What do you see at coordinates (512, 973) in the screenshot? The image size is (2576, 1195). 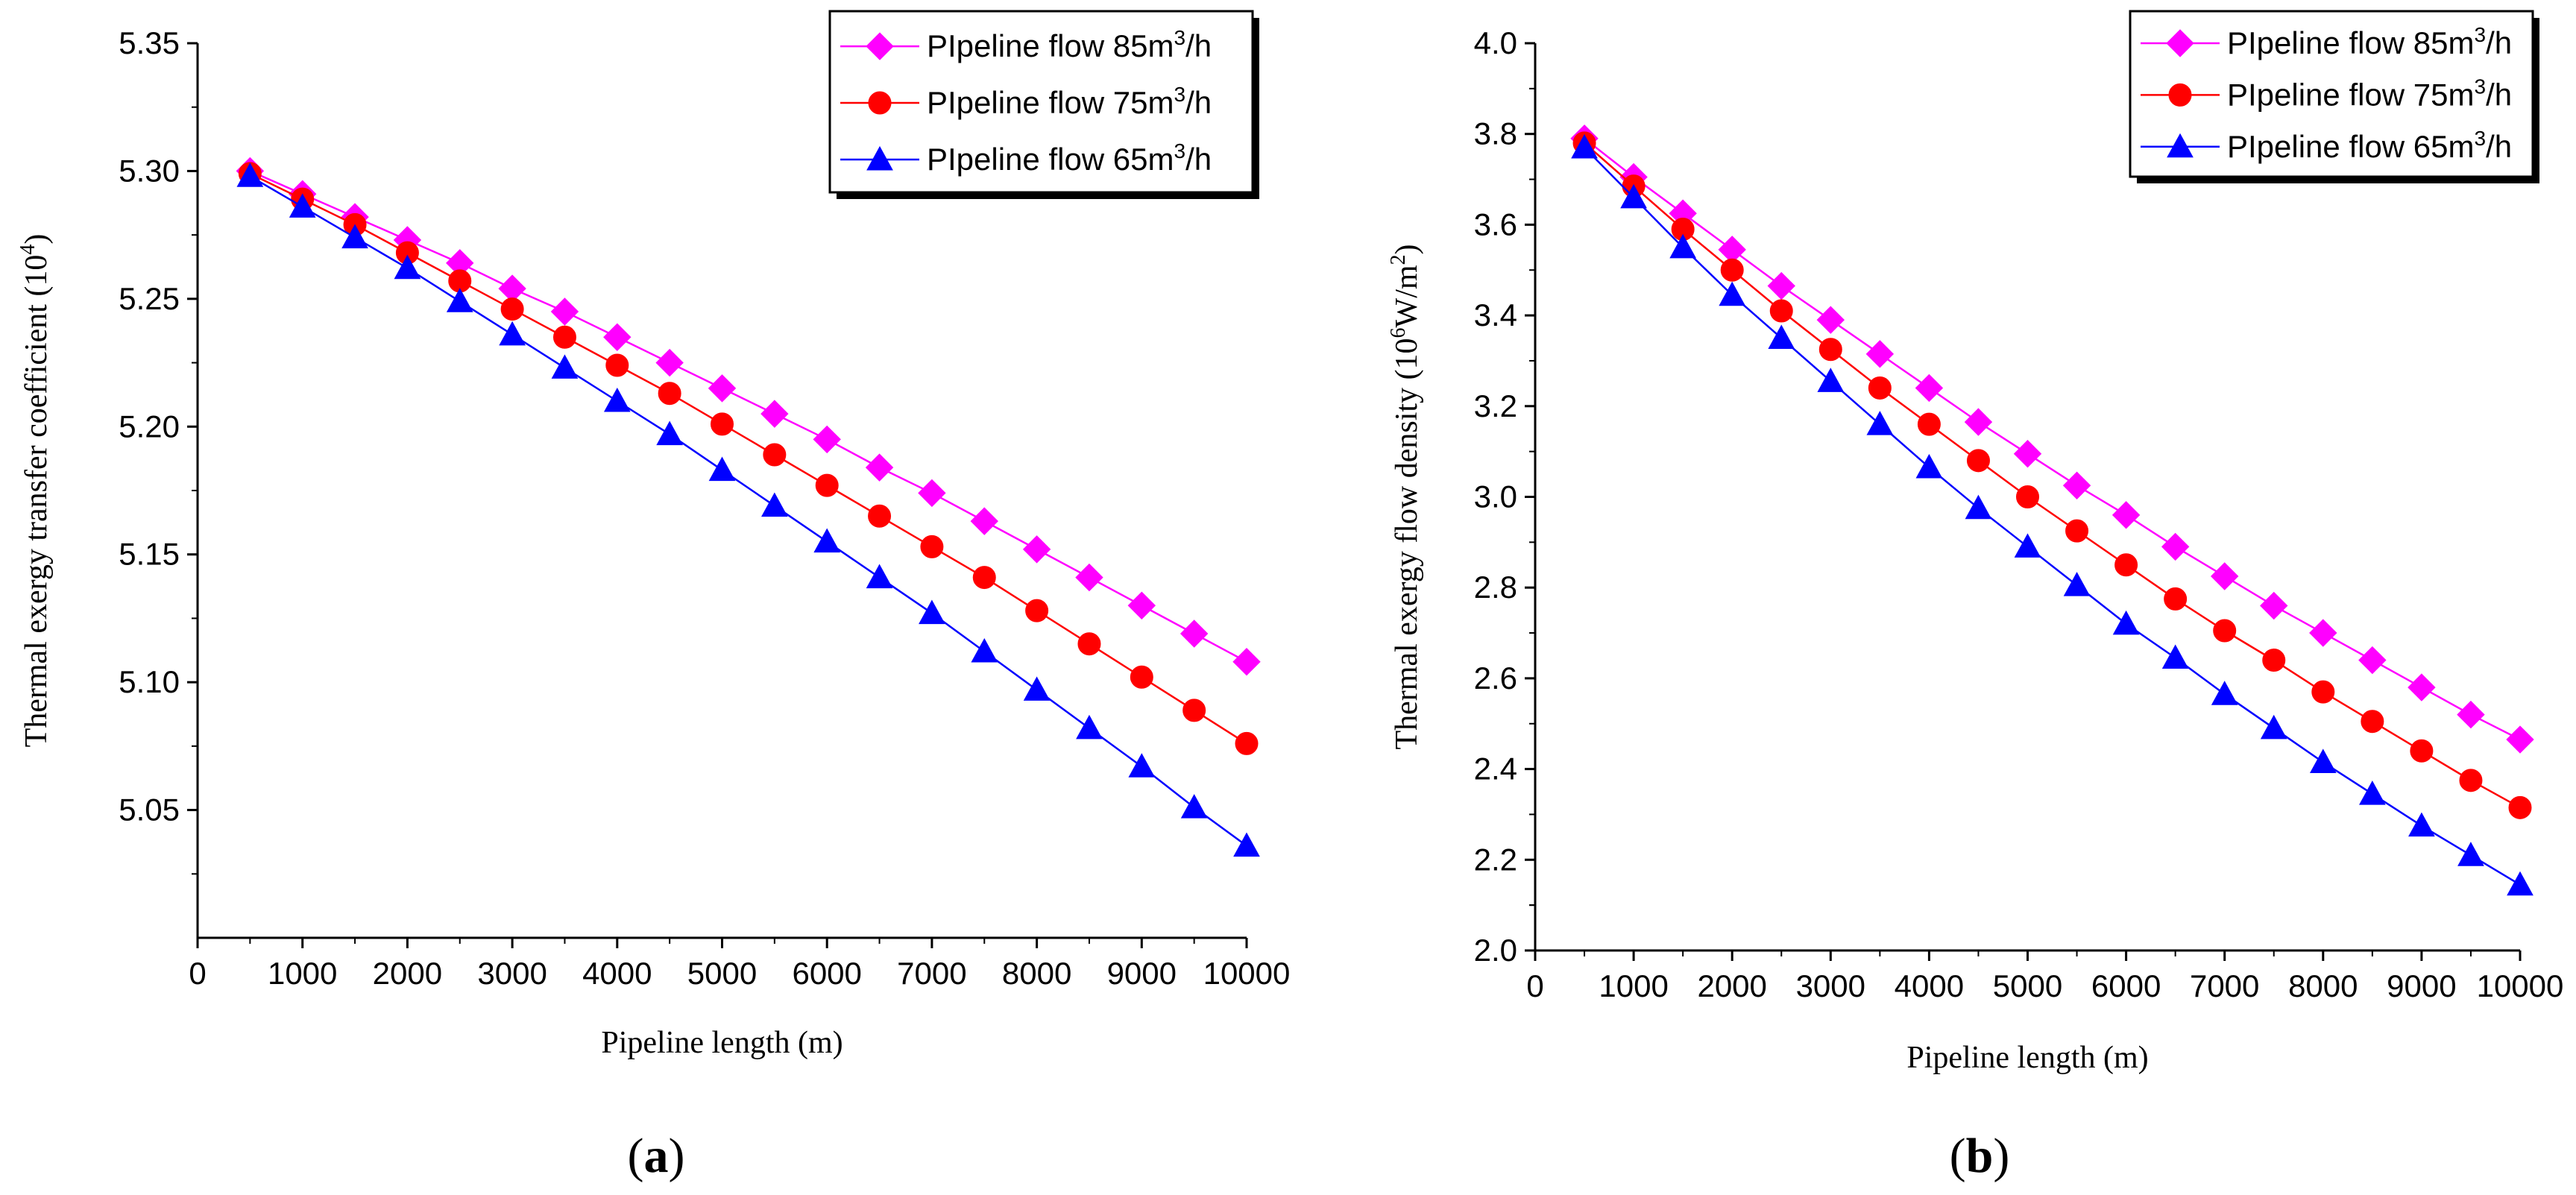 I see `x-tick-label: 3000` at bounding box center [512, 973].